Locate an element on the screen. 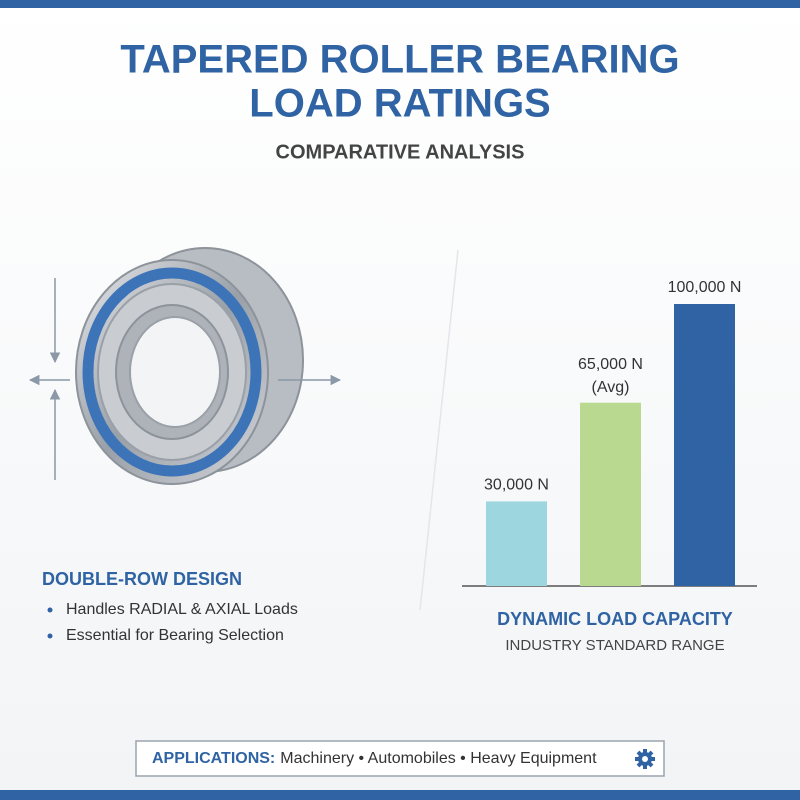  bottom-band is located at coordinates (400, 795).